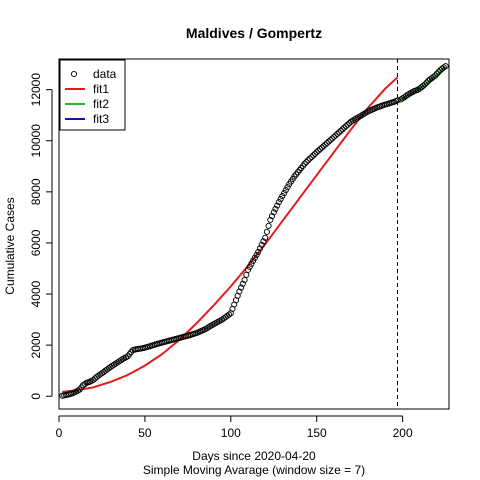 The width and height of the screenshot is (480, 480). I want to click on y-tick-label: 2000, so click(36, 344).